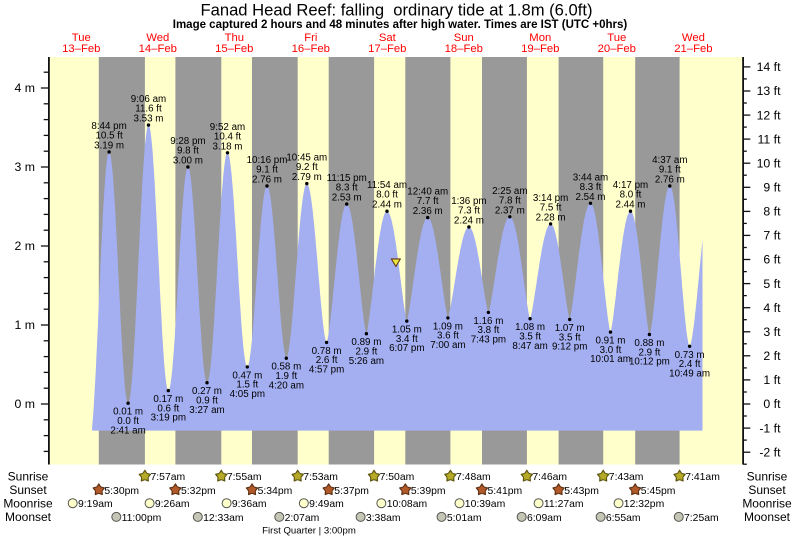 This screenshot has width=793, height=544. I want to click on svg-text: 2:25 am, so click(509, 191).